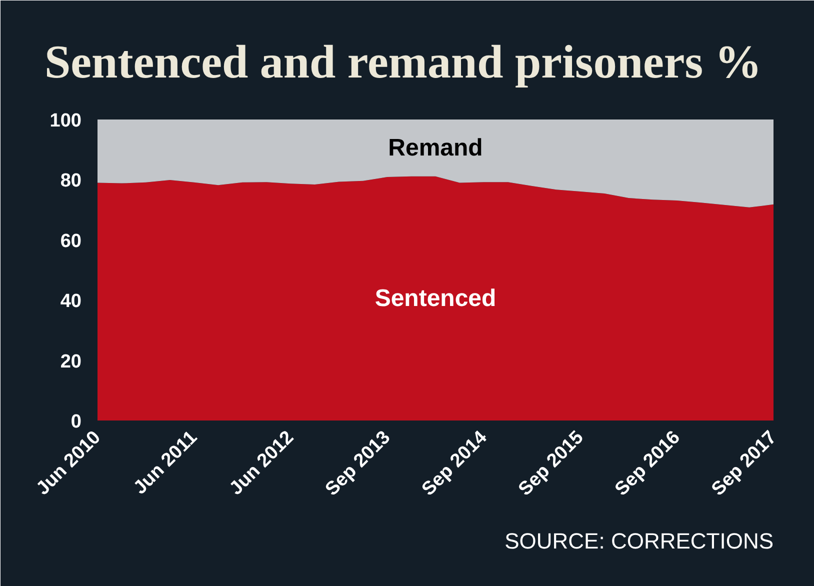  Describe the element at coordinates (71, 181) in the screenshot. I see `y-tick-label: 80` at that location.